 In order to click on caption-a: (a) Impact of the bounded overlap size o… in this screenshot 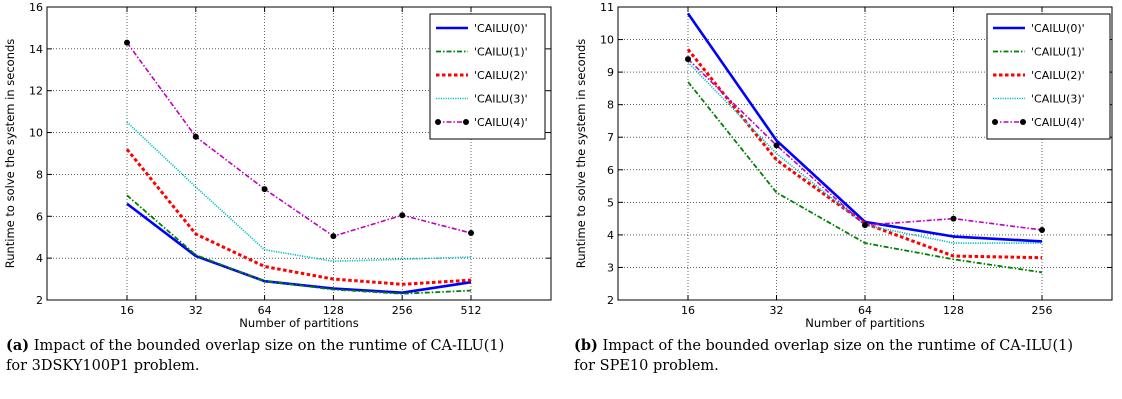, I will do `click(266, 356)`.